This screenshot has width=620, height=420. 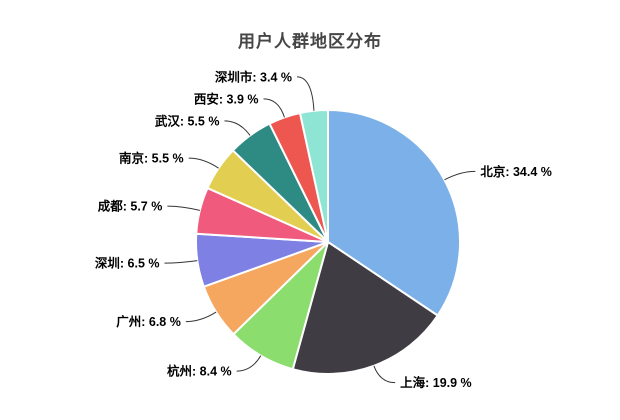 What do you see at coordinates (253, 76) in the screenshot?
I see `slice-label: 深圳市: 3.4 %` at bounding box center [253, 76].